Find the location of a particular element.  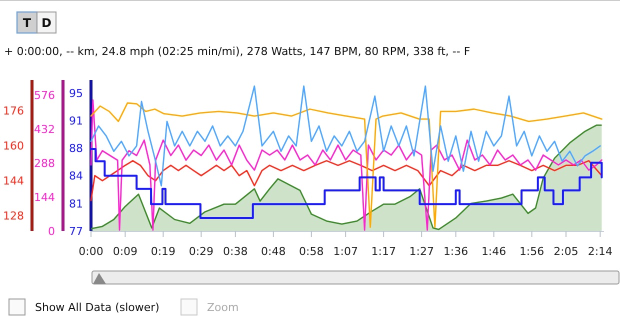

y2-tick-label: 288 is located at coordinates (44, 163).